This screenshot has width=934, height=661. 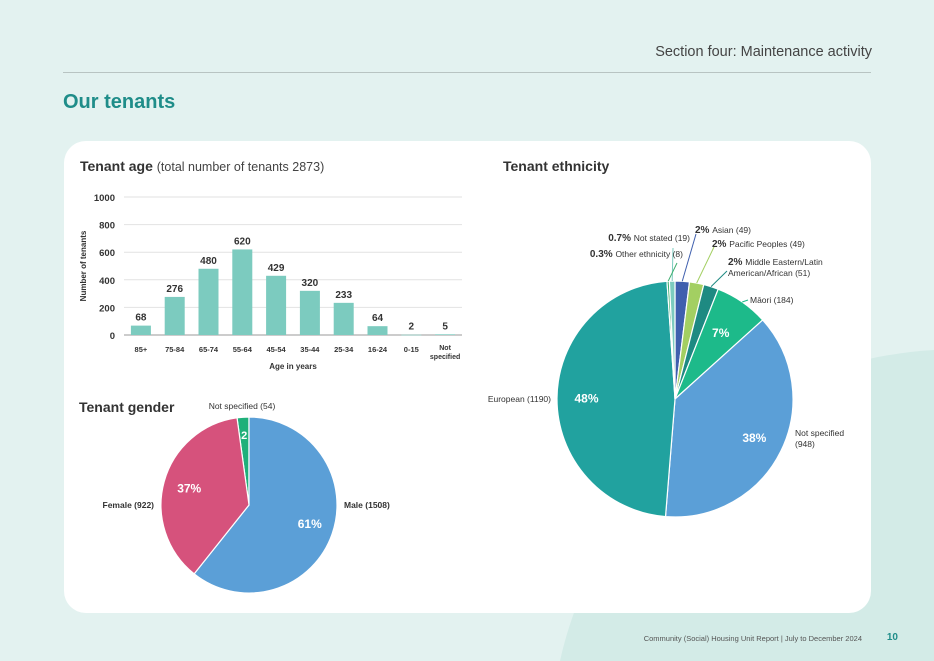 I want to click on gender-slice-label: Female (922), so click(x=129, y=505).